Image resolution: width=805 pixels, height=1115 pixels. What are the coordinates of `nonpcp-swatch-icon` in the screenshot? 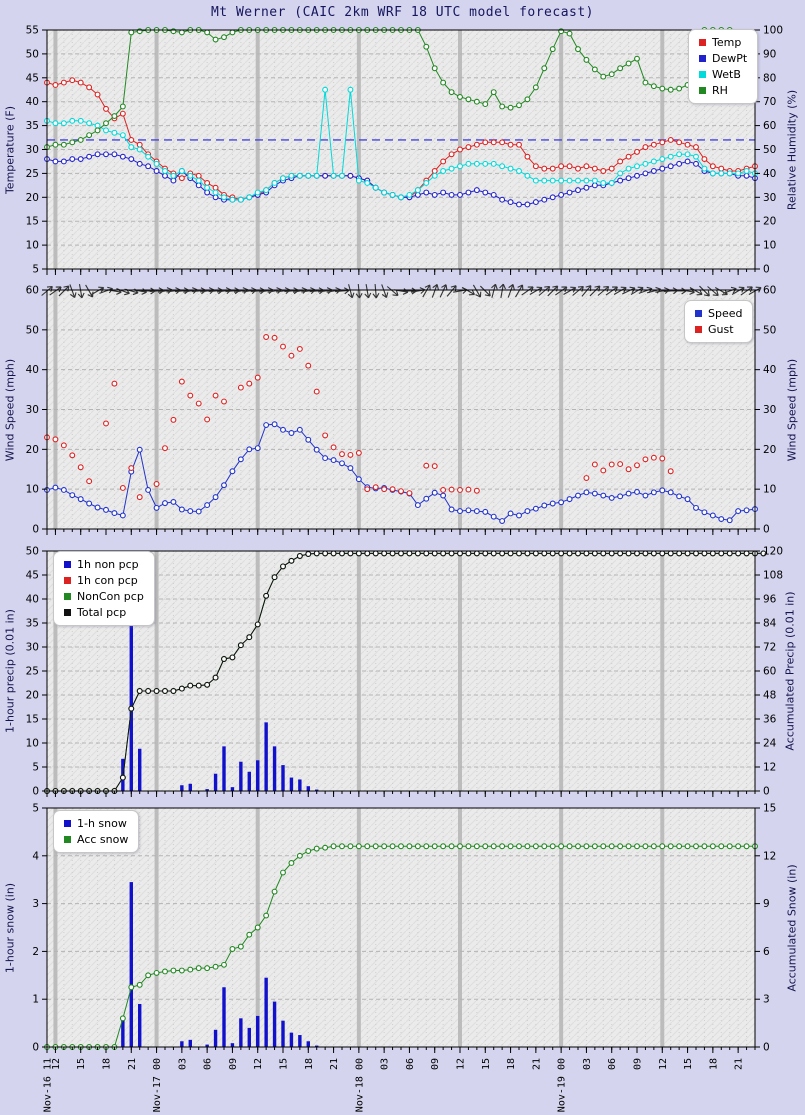 It's located at (67, 564).